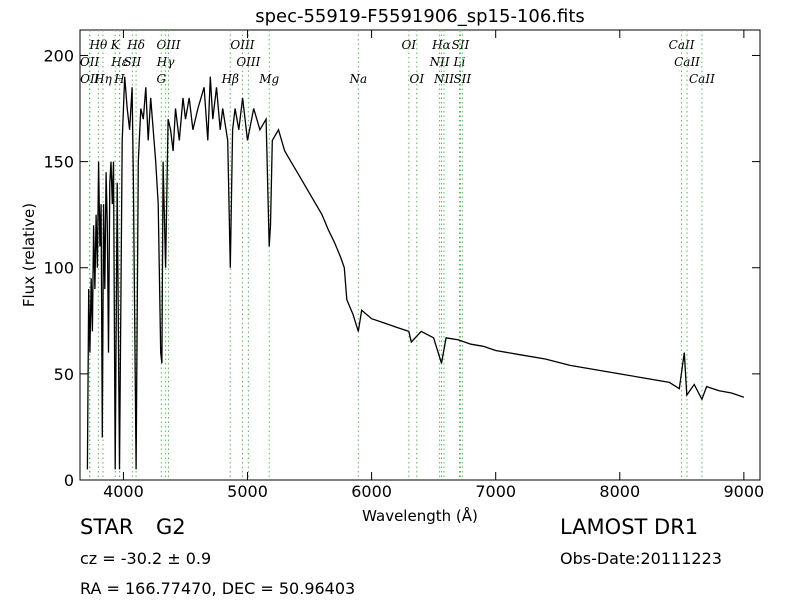 This screenshot has height=600, width=800. Describe the element at coordinates (106, 527) in the screenshot. I see `object-class: STAR` at that location.